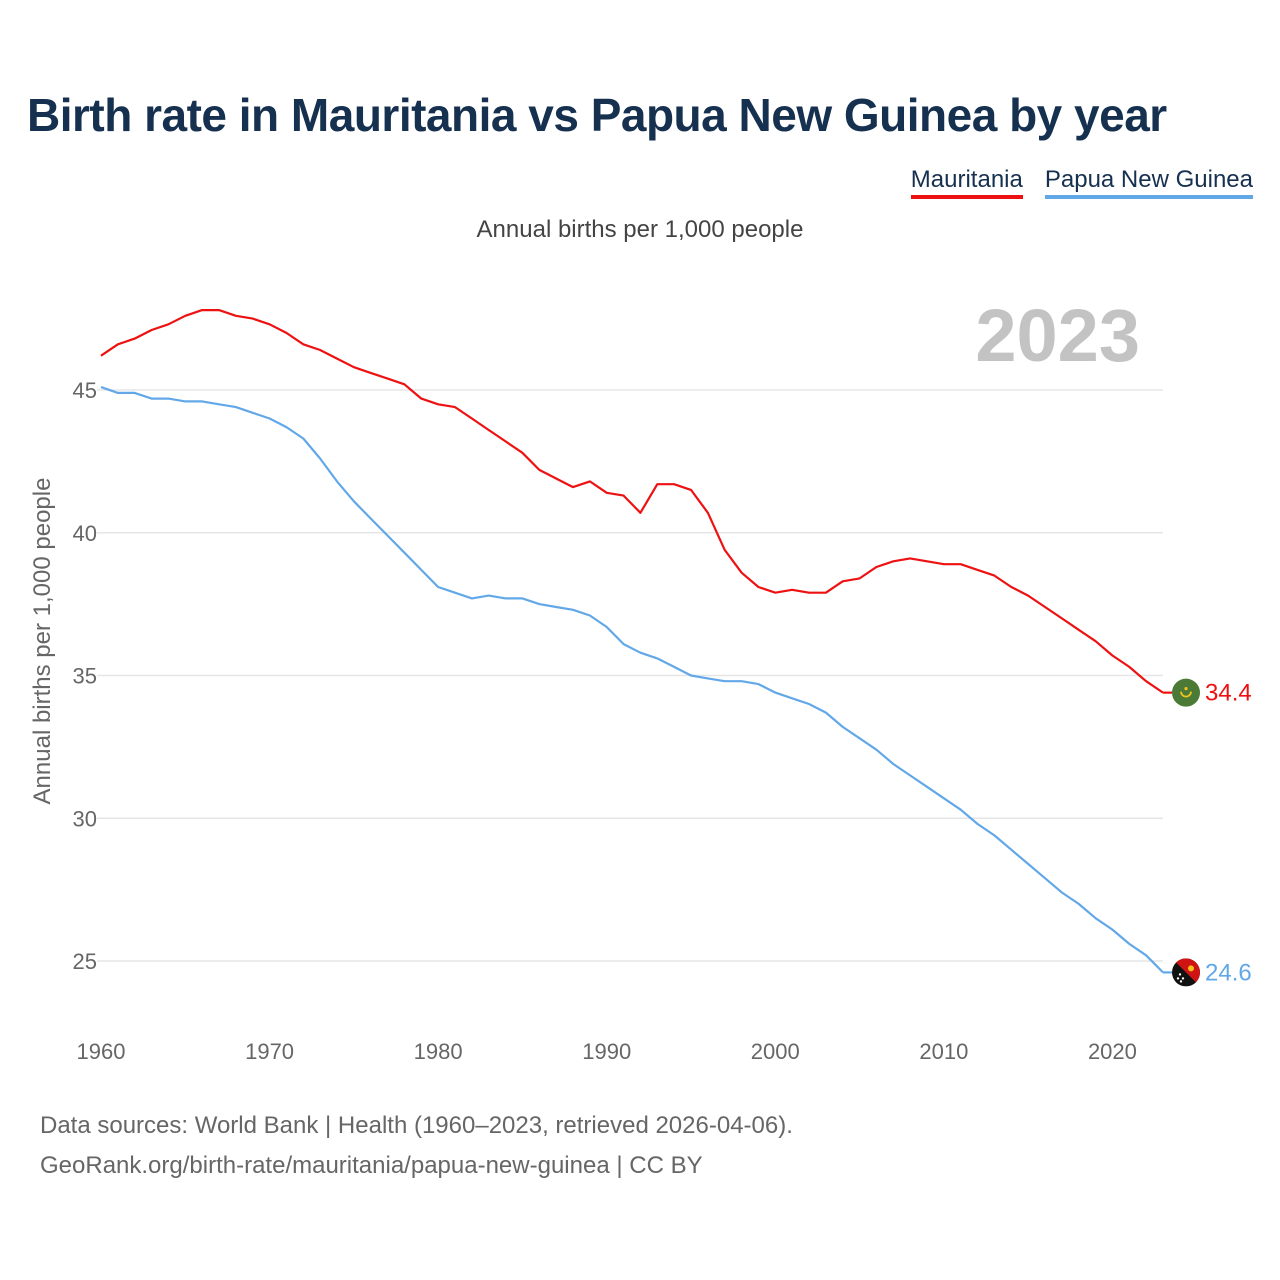 The height and width of the screenshot is (1280, 1280). I want to click on y-tick-label: 25, so click(85, 961).